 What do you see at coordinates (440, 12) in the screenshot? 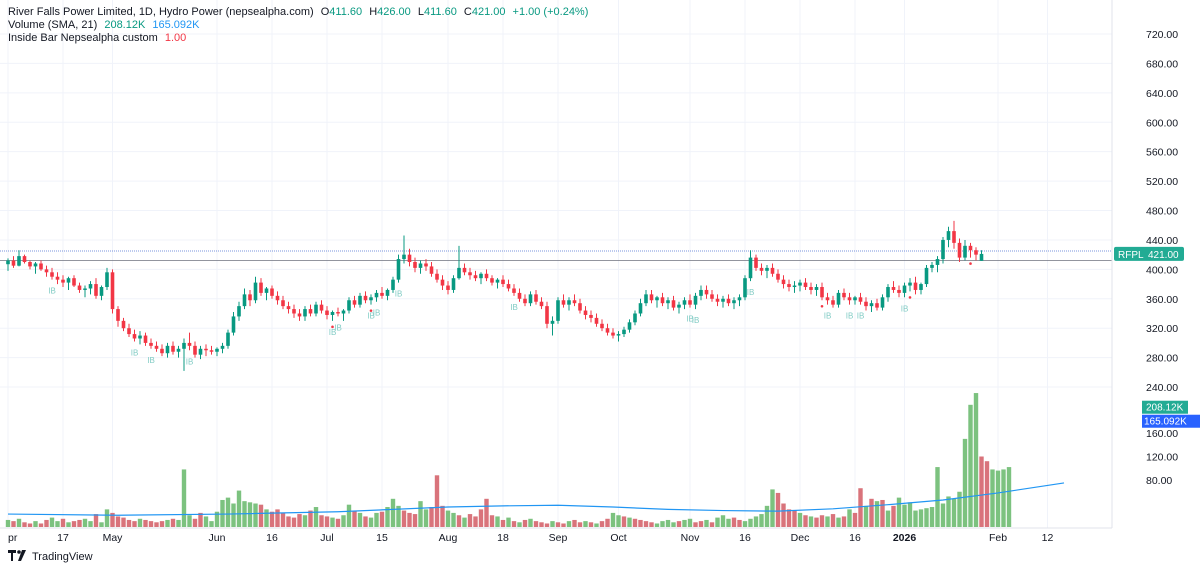
I see `low-value: 411.60` at bounding box center [440, 12].